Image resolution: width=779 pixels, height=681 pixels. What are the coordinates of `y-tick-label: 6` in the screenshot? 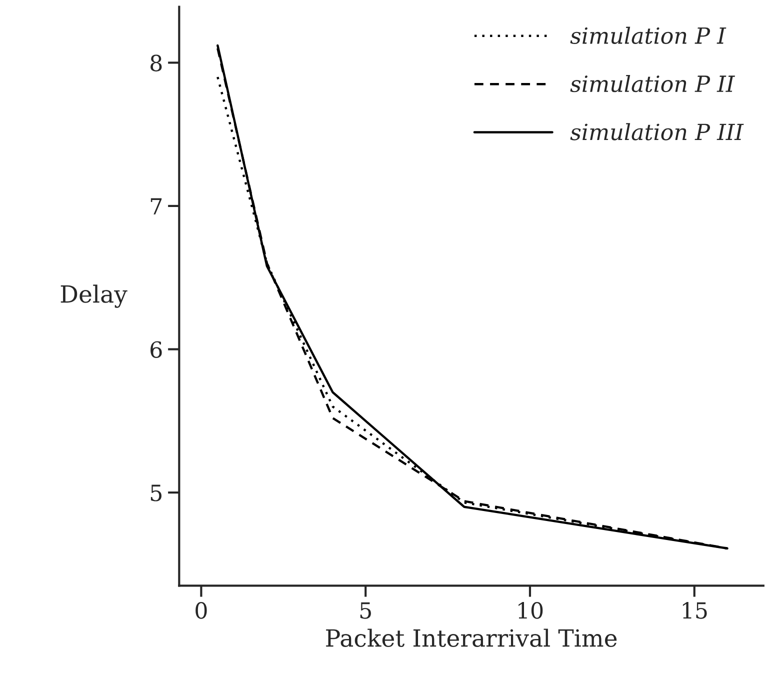 It's located at (156, 349).